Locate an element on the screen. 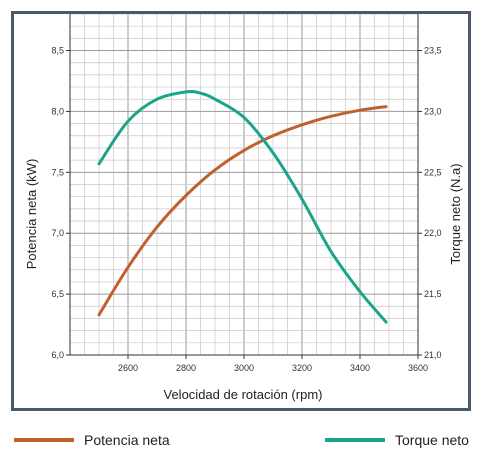 The height and width of the screenshot is (462, 486). y-left-tick-label: 6,0 is located at coordinates (57, 355).